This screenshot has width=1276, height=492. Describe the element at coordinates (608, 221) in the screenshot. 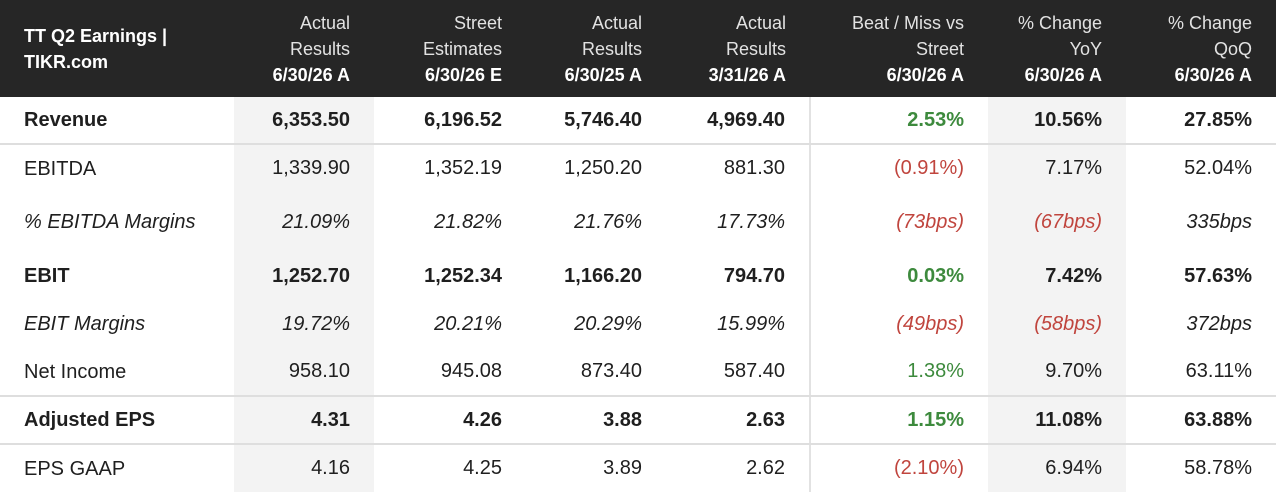

I see `cell-prior-year: 21.76%` at that location.